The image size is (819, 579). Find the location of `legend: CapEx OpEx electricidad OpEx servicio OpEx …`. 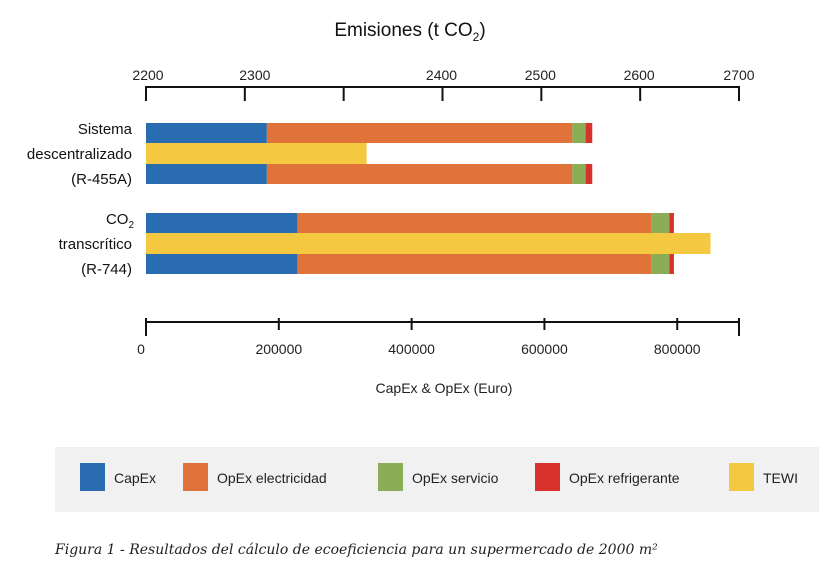

legend: CapEx OpEx electricidad OpEx servicio OpEx … is located at coordinates (439, 477).